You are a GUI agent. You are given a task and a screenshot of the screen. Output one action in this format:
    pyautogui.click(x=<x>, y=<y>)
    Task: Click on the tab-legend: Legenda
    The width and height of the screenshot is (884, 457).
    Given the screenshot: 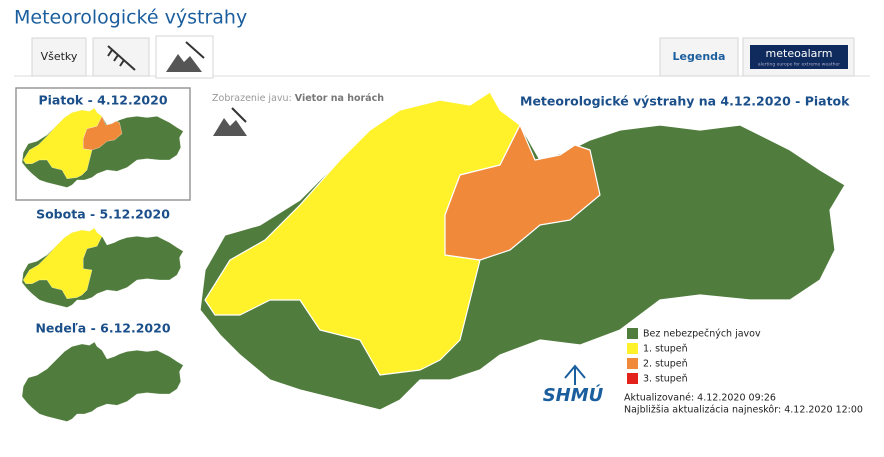 What is the action you would take?
    pyautogui.click(x=699, y=57)
    